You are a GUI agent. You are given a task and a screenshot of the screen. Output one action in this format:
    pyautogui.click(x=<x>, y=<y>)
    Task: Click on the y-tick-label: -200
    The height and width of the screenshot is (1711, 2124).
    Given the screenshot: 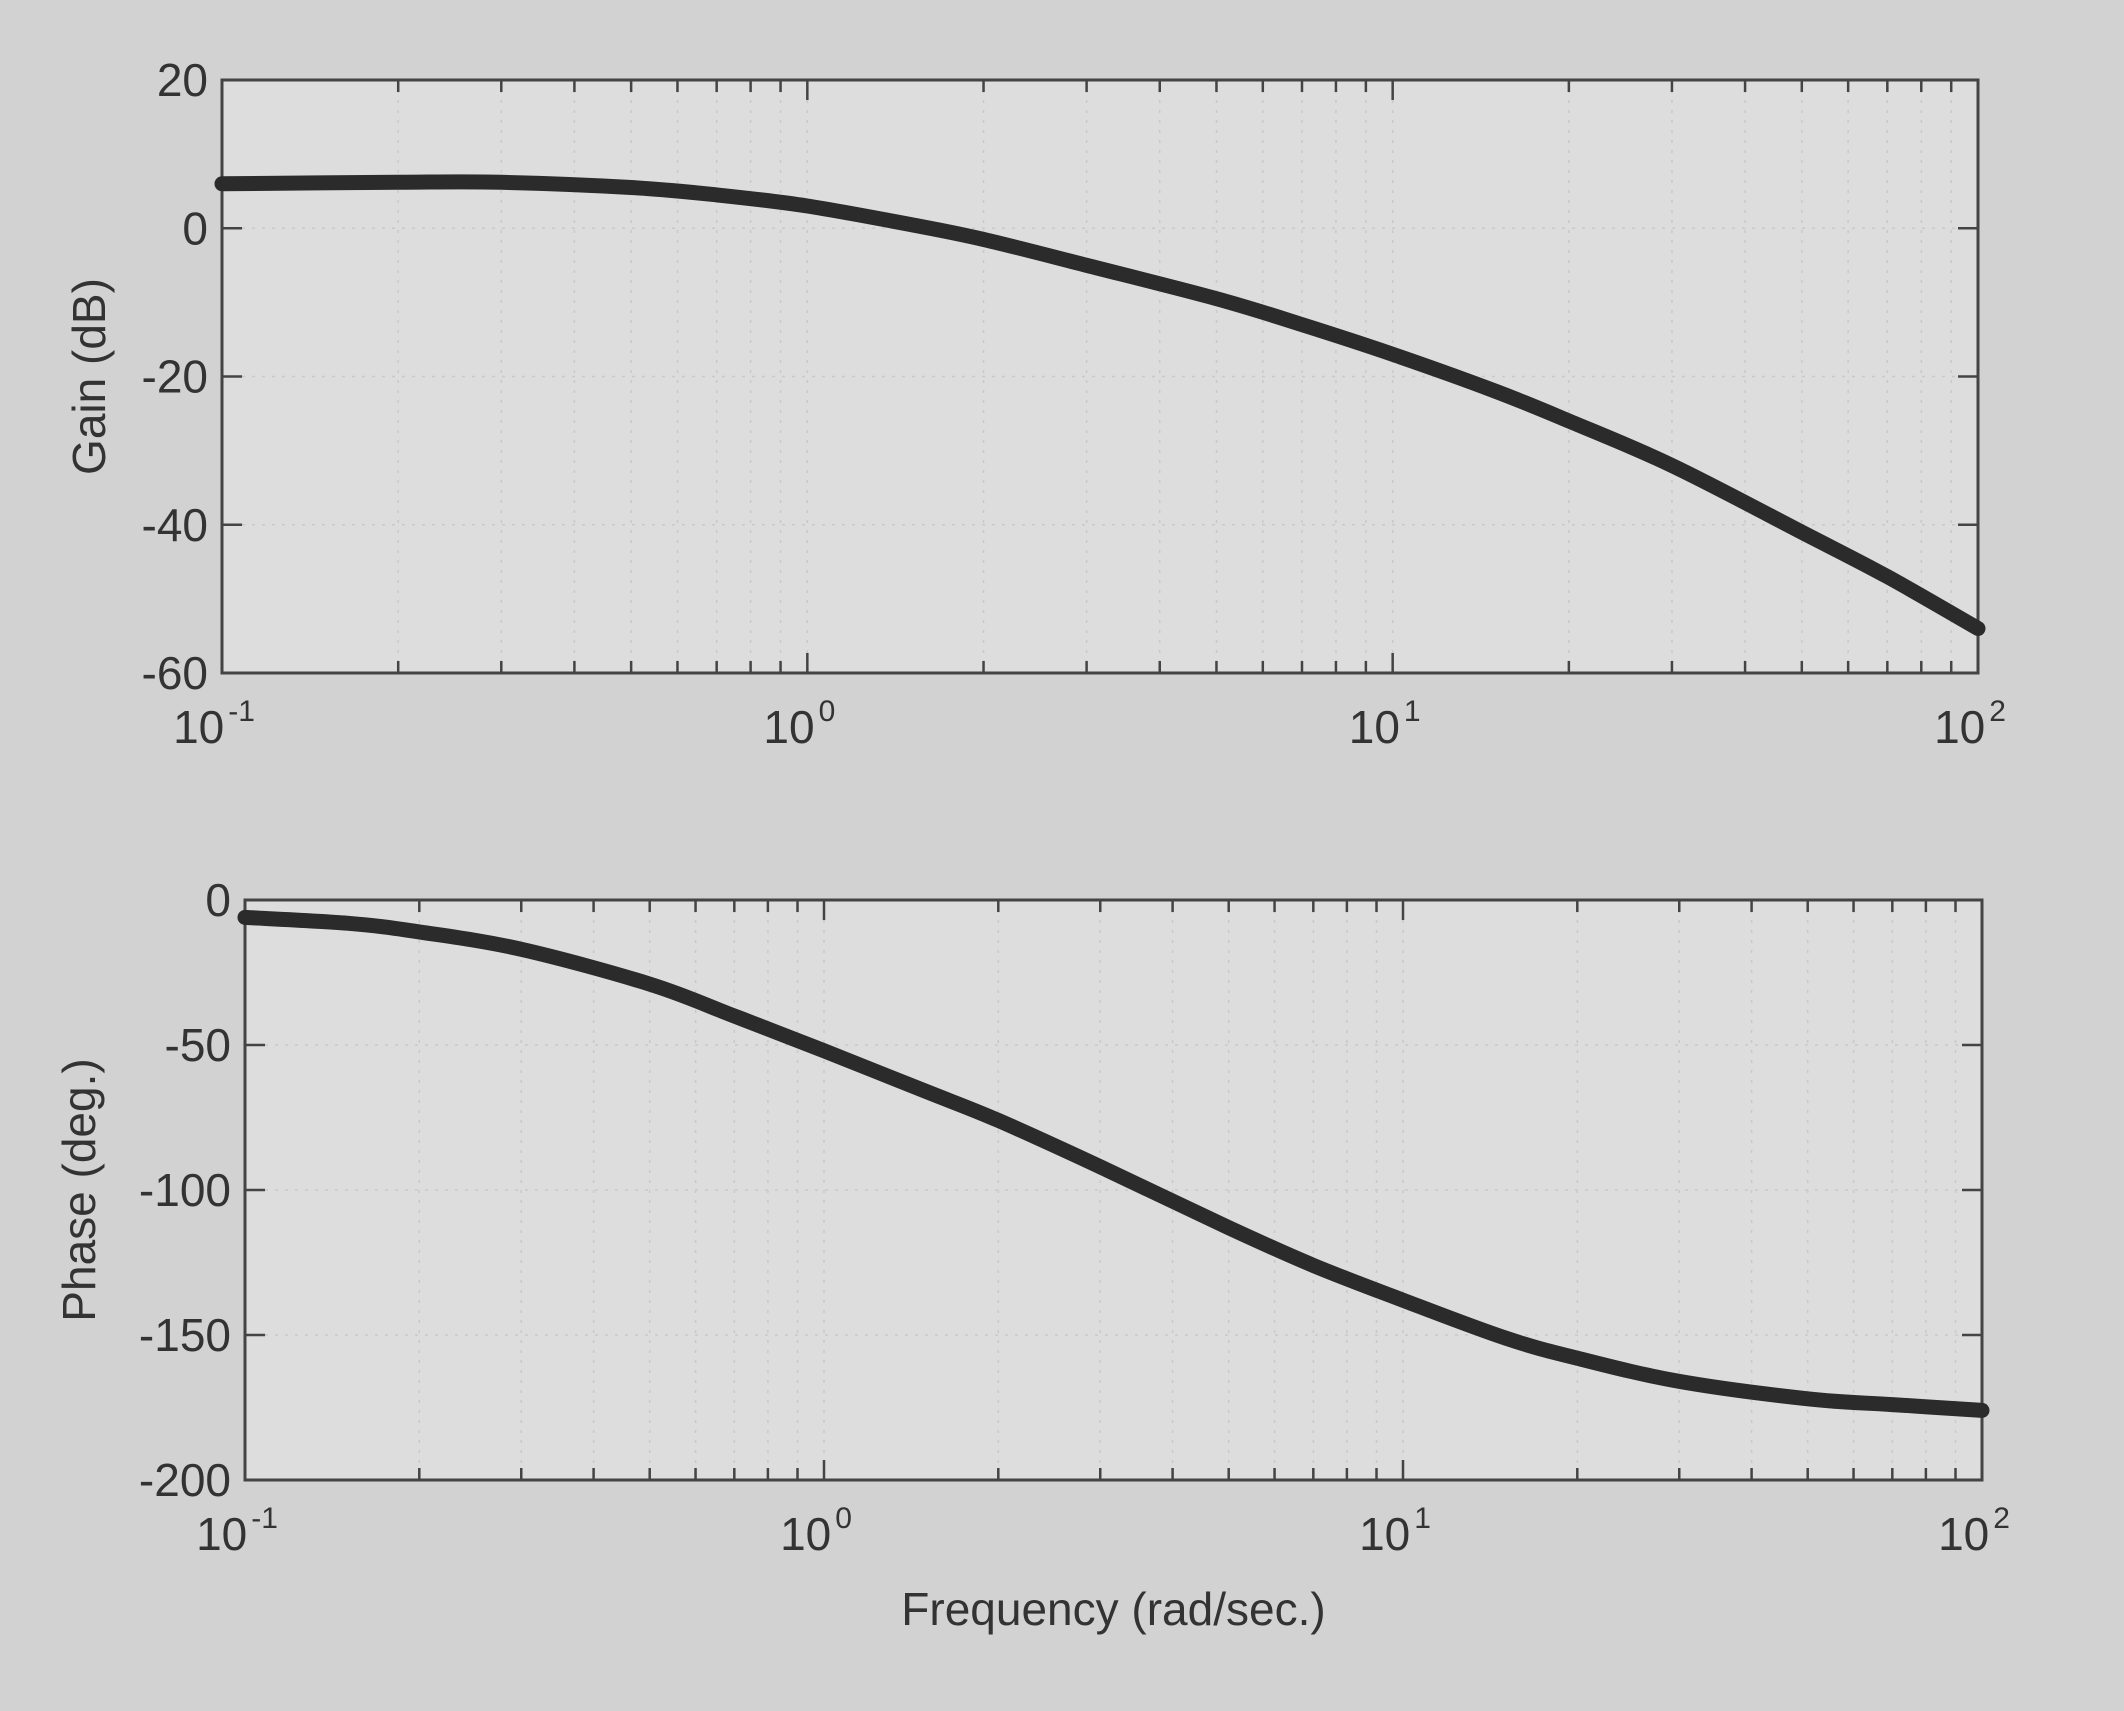 What is the action you would take?
    pyautogui.click(x=185, y=1480)
    